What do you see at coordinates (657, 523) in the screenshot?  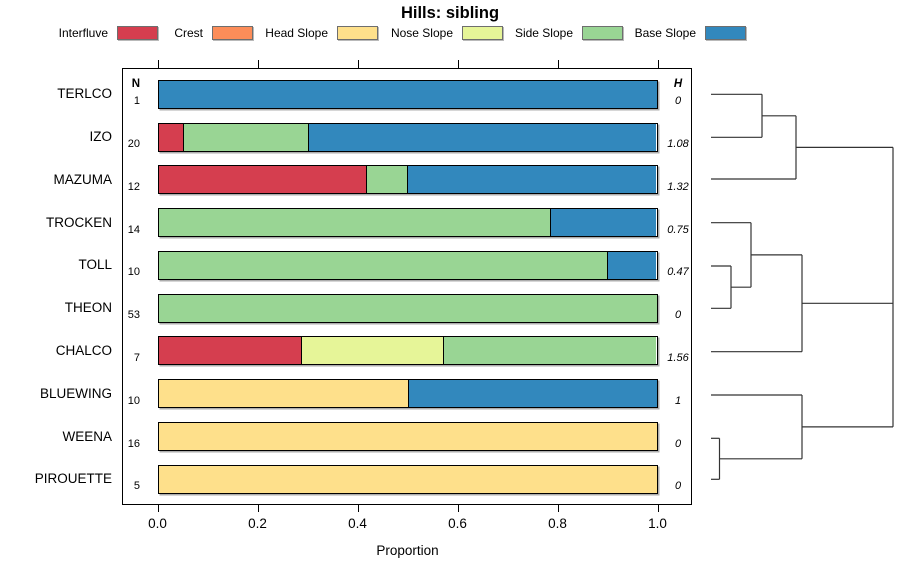 I see `x-axis-tick-label: 1.0` at bounding box center [657, 523].